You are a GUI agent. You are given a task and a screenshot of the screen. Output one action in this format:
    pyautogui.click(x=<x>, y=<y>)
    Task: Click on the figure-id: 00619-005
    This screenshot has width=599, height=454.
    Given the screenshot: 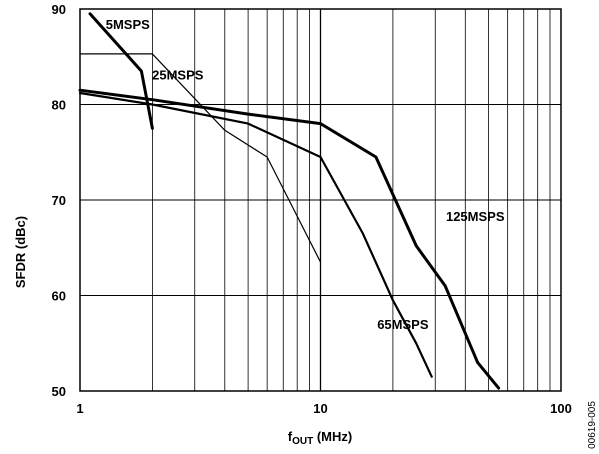 What is the action you would take?
    pyautogui.click(x=592, y=425)
    